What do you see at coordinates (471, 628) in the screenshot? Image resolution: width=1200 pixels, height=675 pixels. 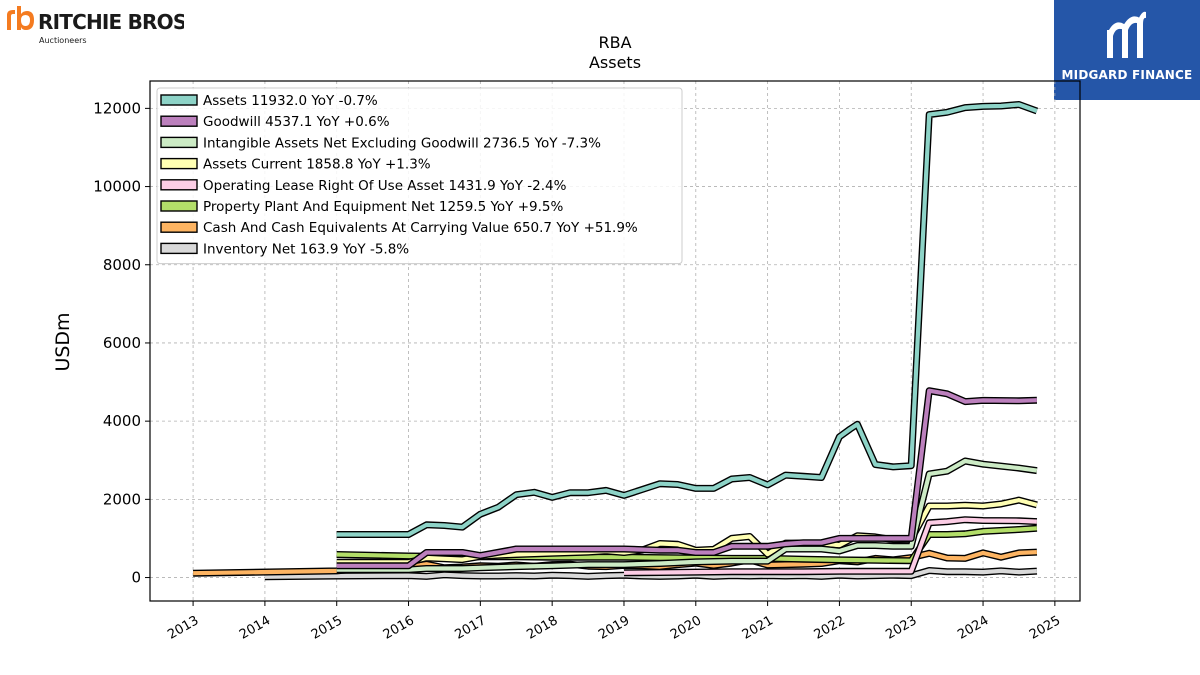 I see `x-tick-label: 2017` at bounding box center [471, 628].